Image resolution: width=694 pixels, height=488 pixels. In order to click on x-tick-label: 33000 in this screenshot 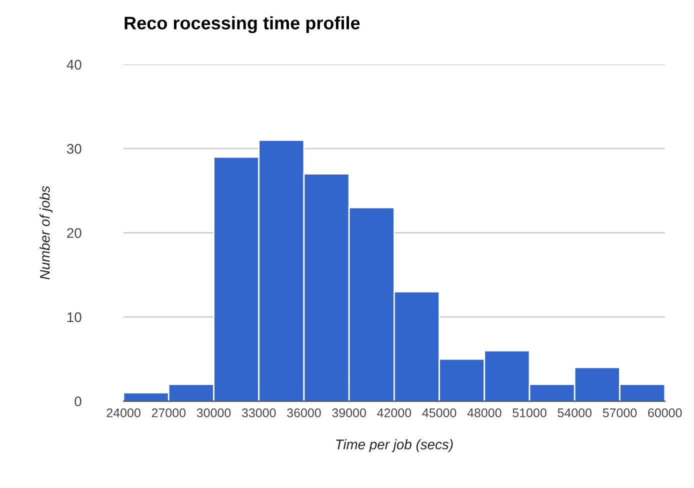, I will do `click(259, 413)`.